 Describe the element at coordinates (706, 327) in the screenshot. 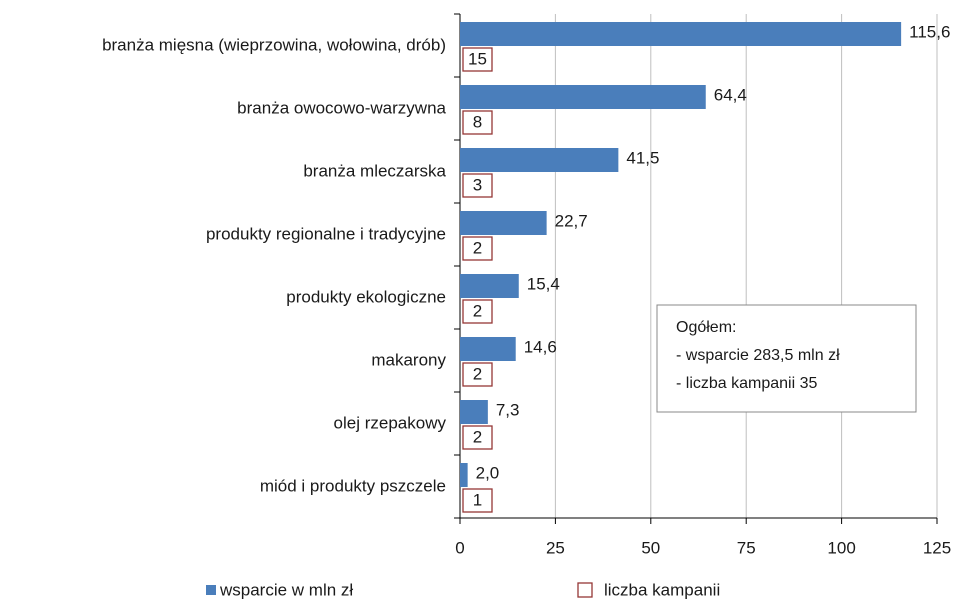

I see `annotation-text: Ogółem:` at that location.